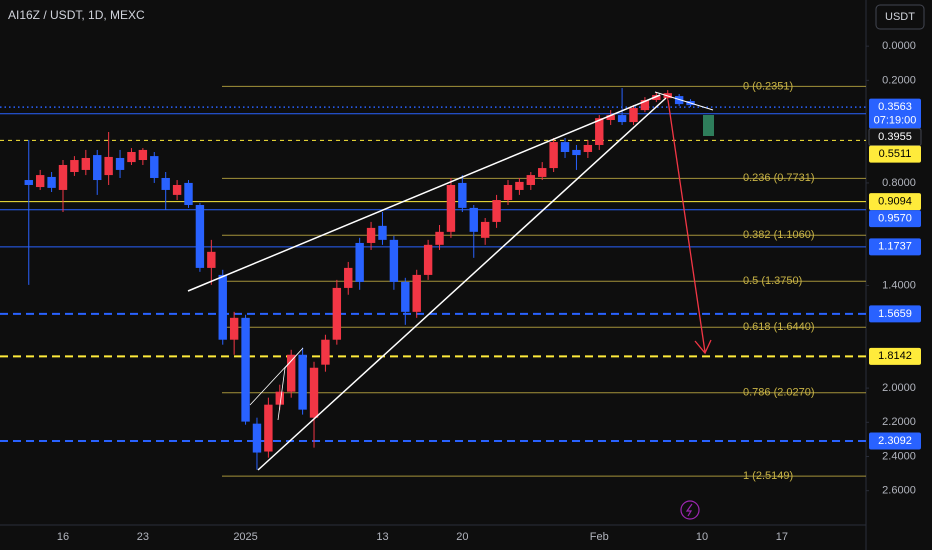 The image size is (932, 550). I want to click on alert-bolt, so click(689, 510).